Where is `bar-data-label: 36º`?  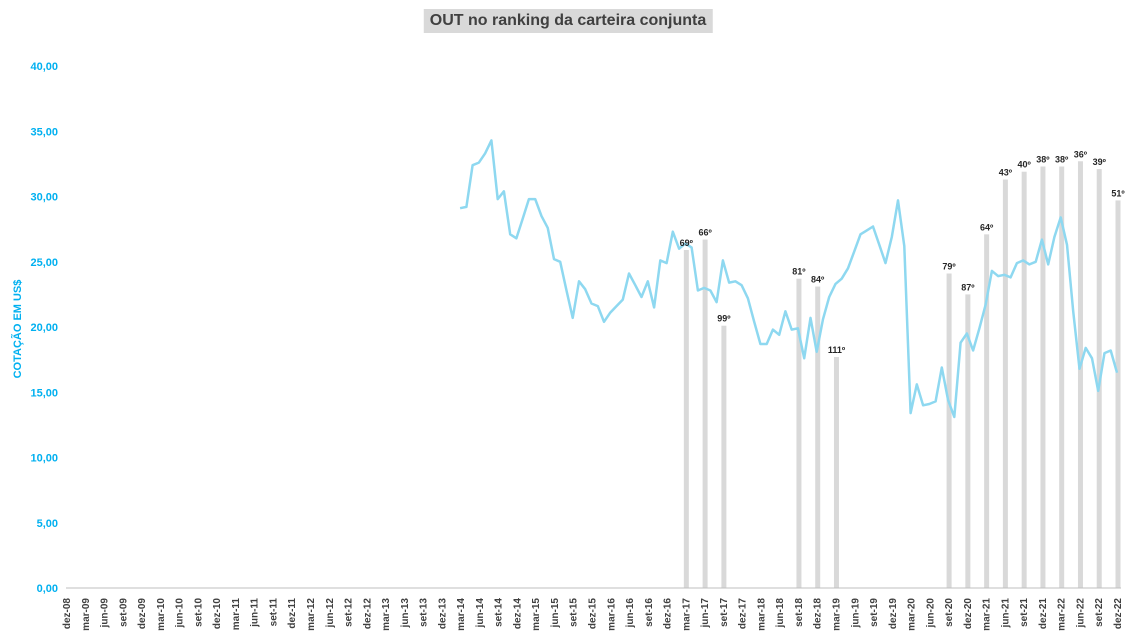
bar-data-label: 36º is located at coordinates (1081, 154).